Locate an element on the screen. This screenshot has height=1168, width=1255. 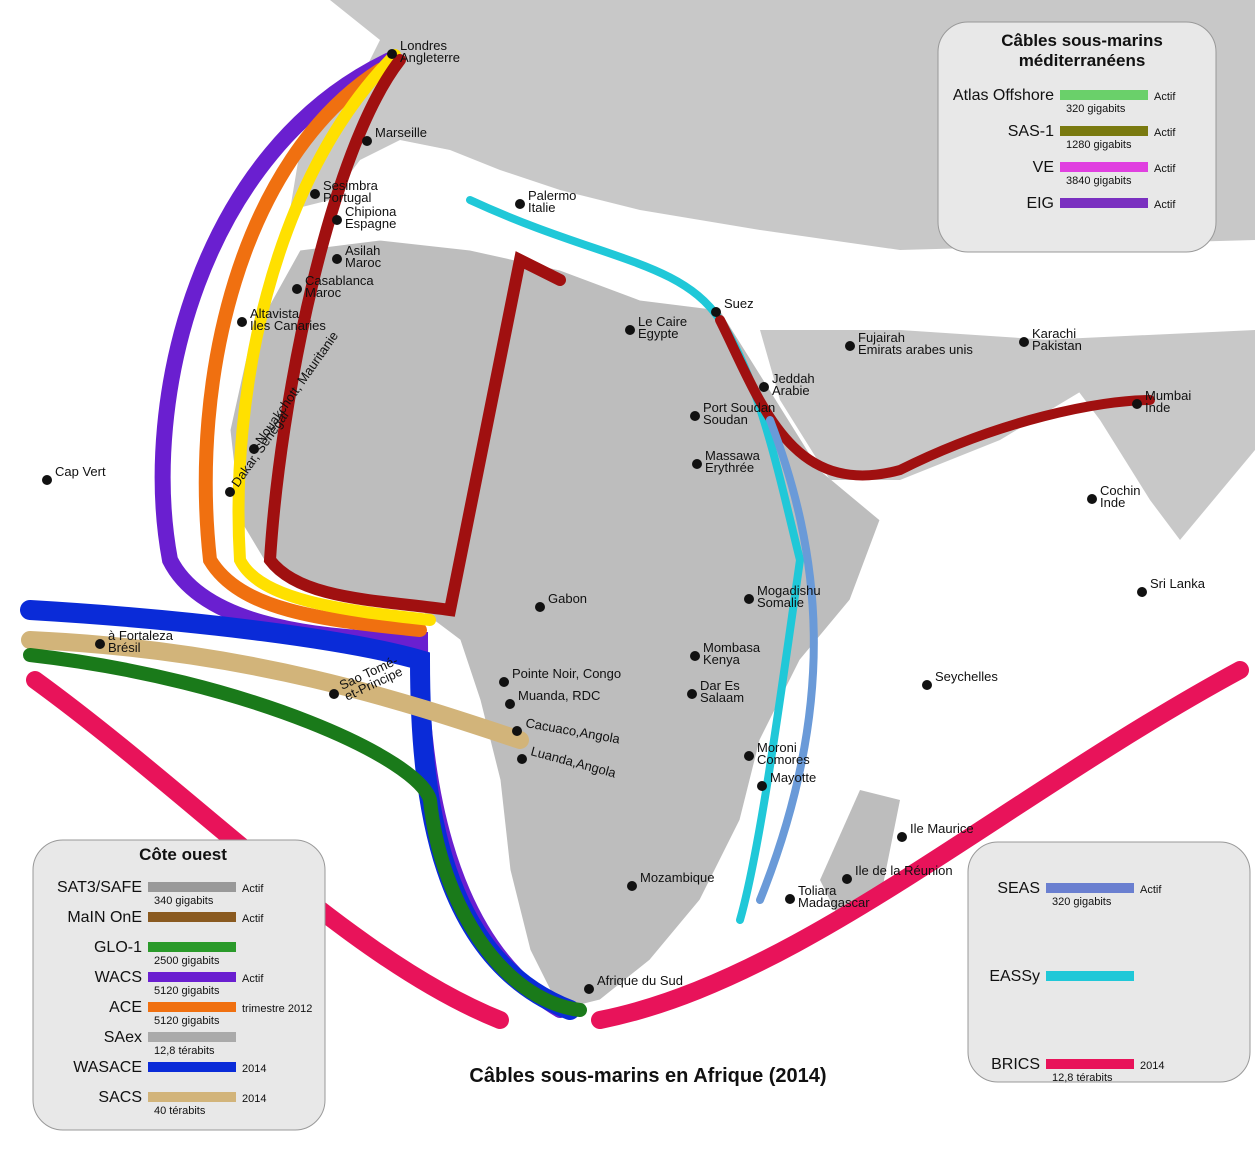
legend-west-box is located at coordinates (179, 985).